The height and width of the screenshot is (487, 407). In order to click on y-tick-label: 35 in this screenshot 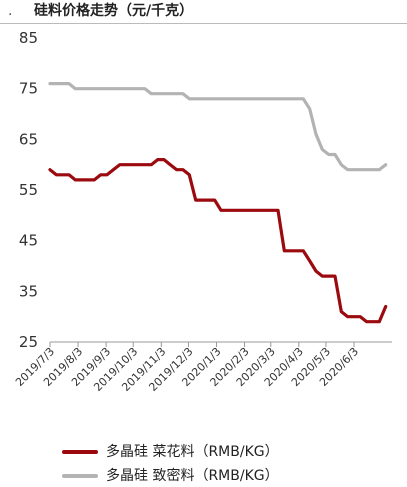, I will do `click(28, 291)`.